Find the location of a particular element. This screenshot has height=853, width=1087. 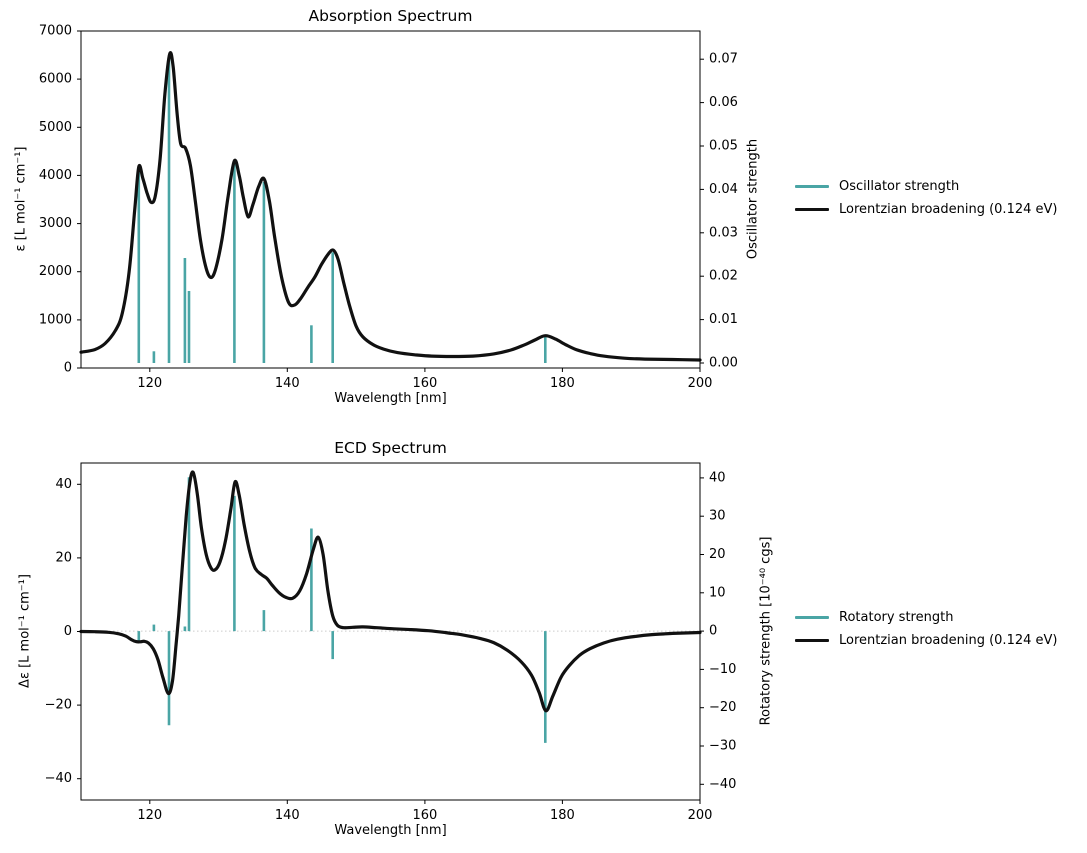

ecd-left-tick-label: −20 is located at coordinates (58, 705).